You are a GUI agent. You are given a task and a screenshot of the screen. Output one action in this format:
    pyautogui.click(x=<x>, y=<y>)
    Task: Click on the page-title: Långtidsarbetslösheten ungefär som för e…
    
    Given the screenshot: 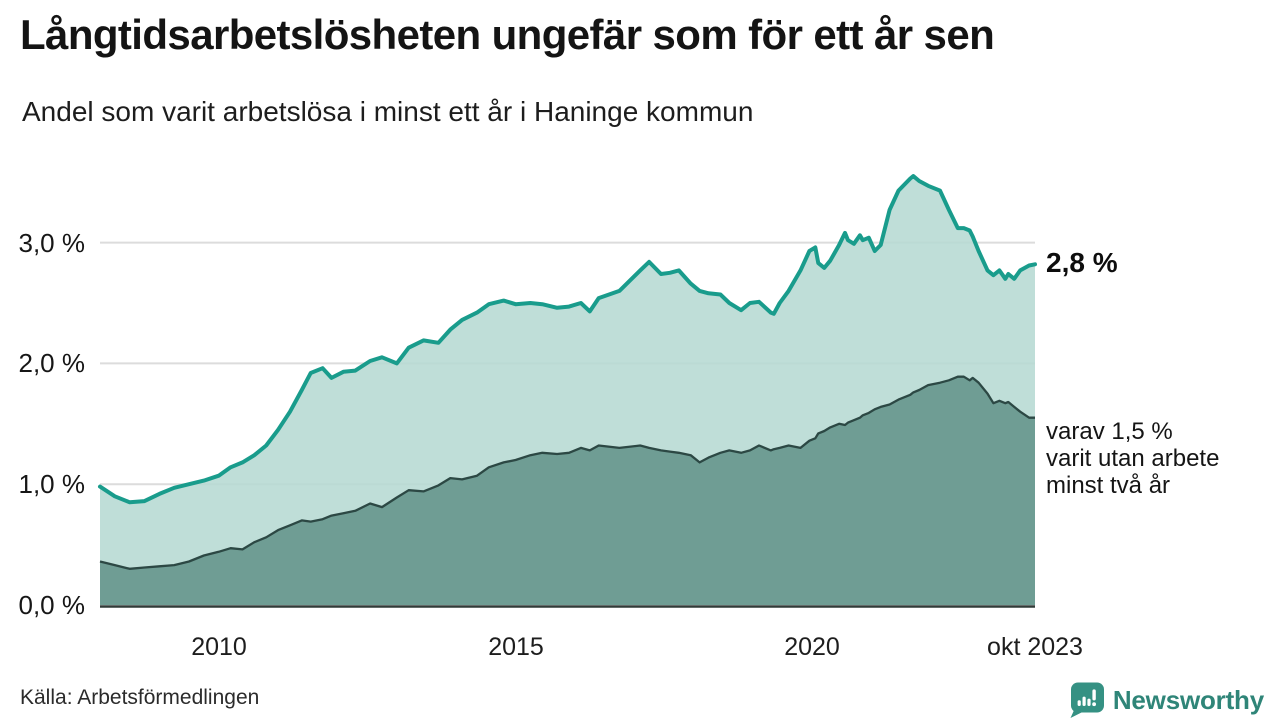 What is the action you would take?
    pyautogui.click(x=507, y=34)
    